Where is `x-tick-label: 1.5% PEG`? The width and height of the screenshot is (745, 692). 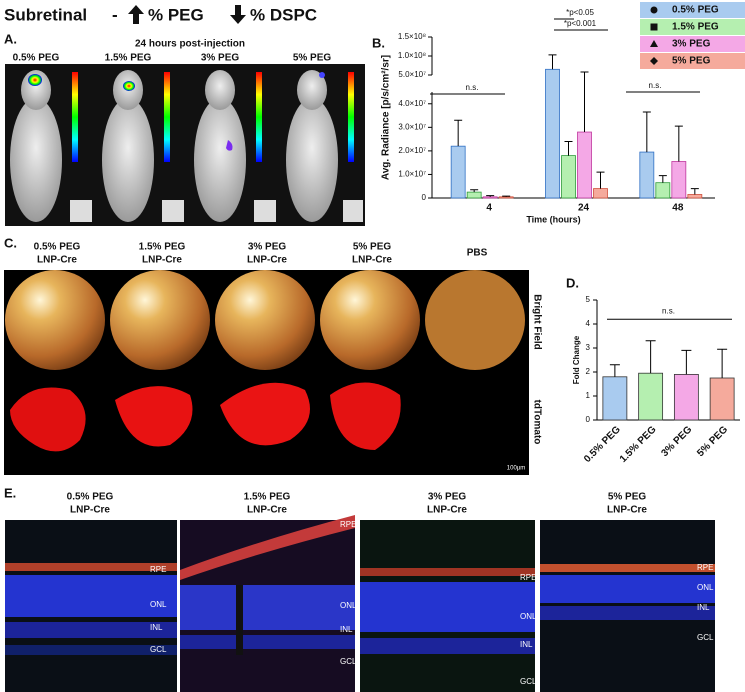
x-tick-label: 1.5% PEG is located at coordinates (638, 444).